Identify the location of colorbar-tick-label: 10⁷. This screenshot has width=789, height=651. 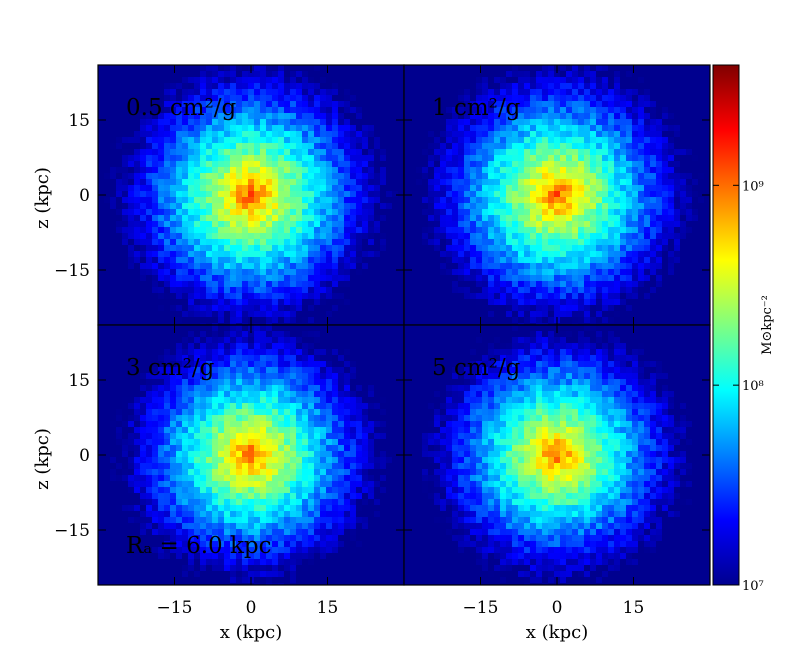
(753, 586).